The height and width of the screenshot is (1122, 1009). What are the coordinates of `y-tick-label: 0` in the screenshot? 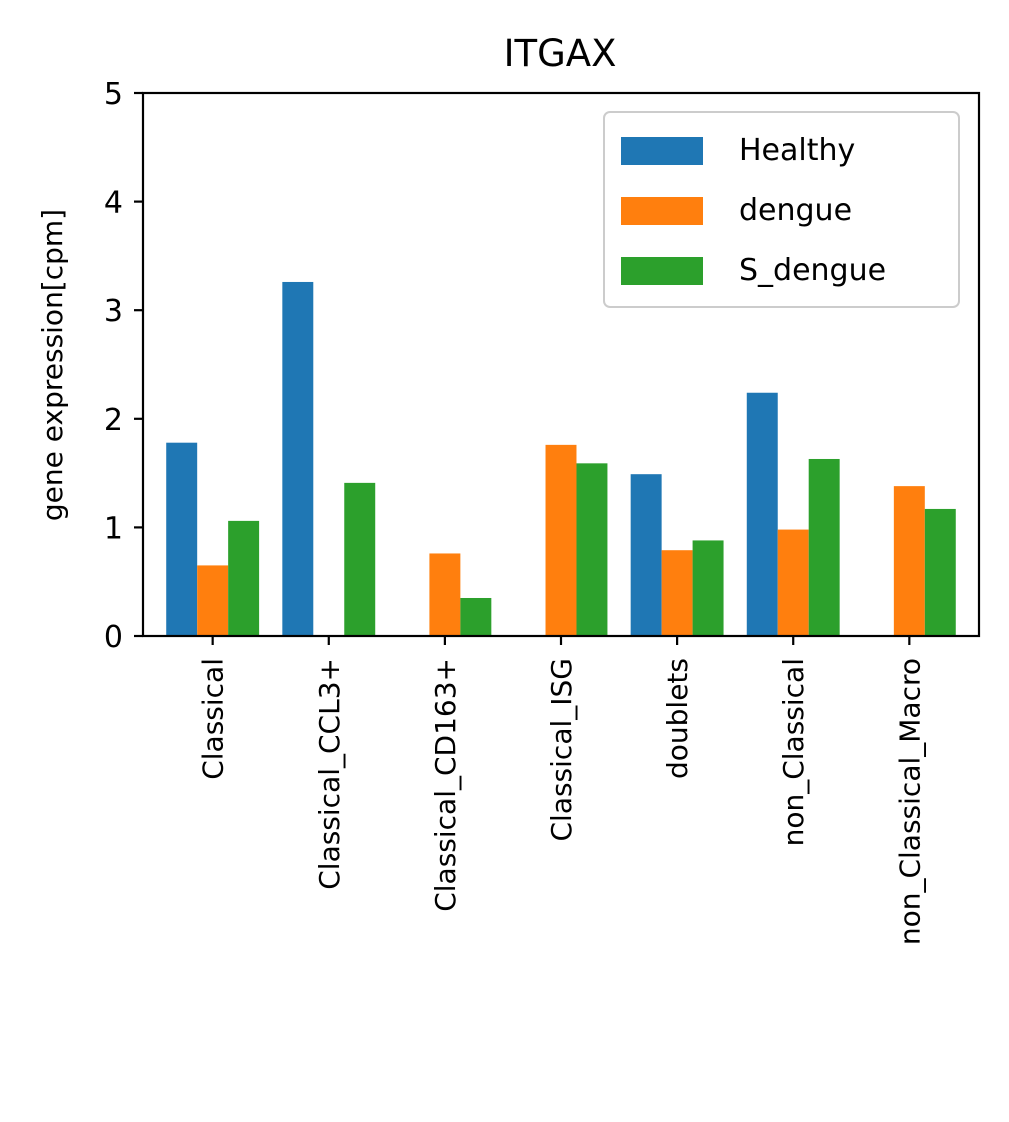 It's located at (113, 637).